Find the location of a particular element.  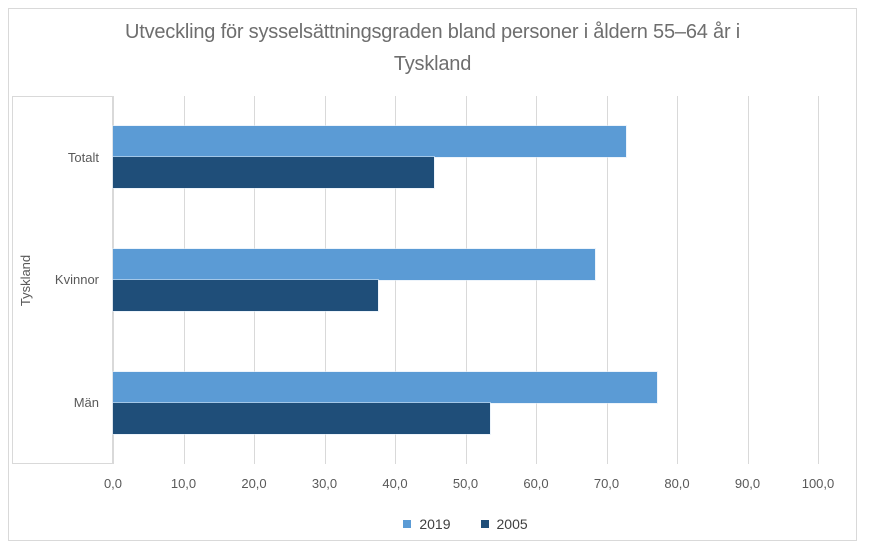

x-axis-tick-label: 80,0 is located at coordinates (677, 483).